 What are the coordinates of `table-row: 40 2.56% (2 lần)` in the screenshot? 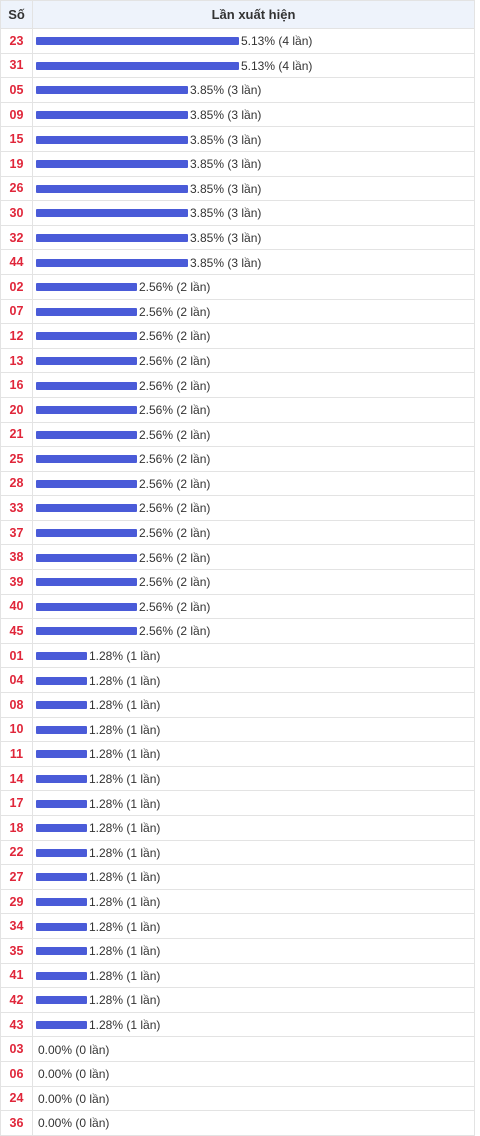 It's located at (237, 606).